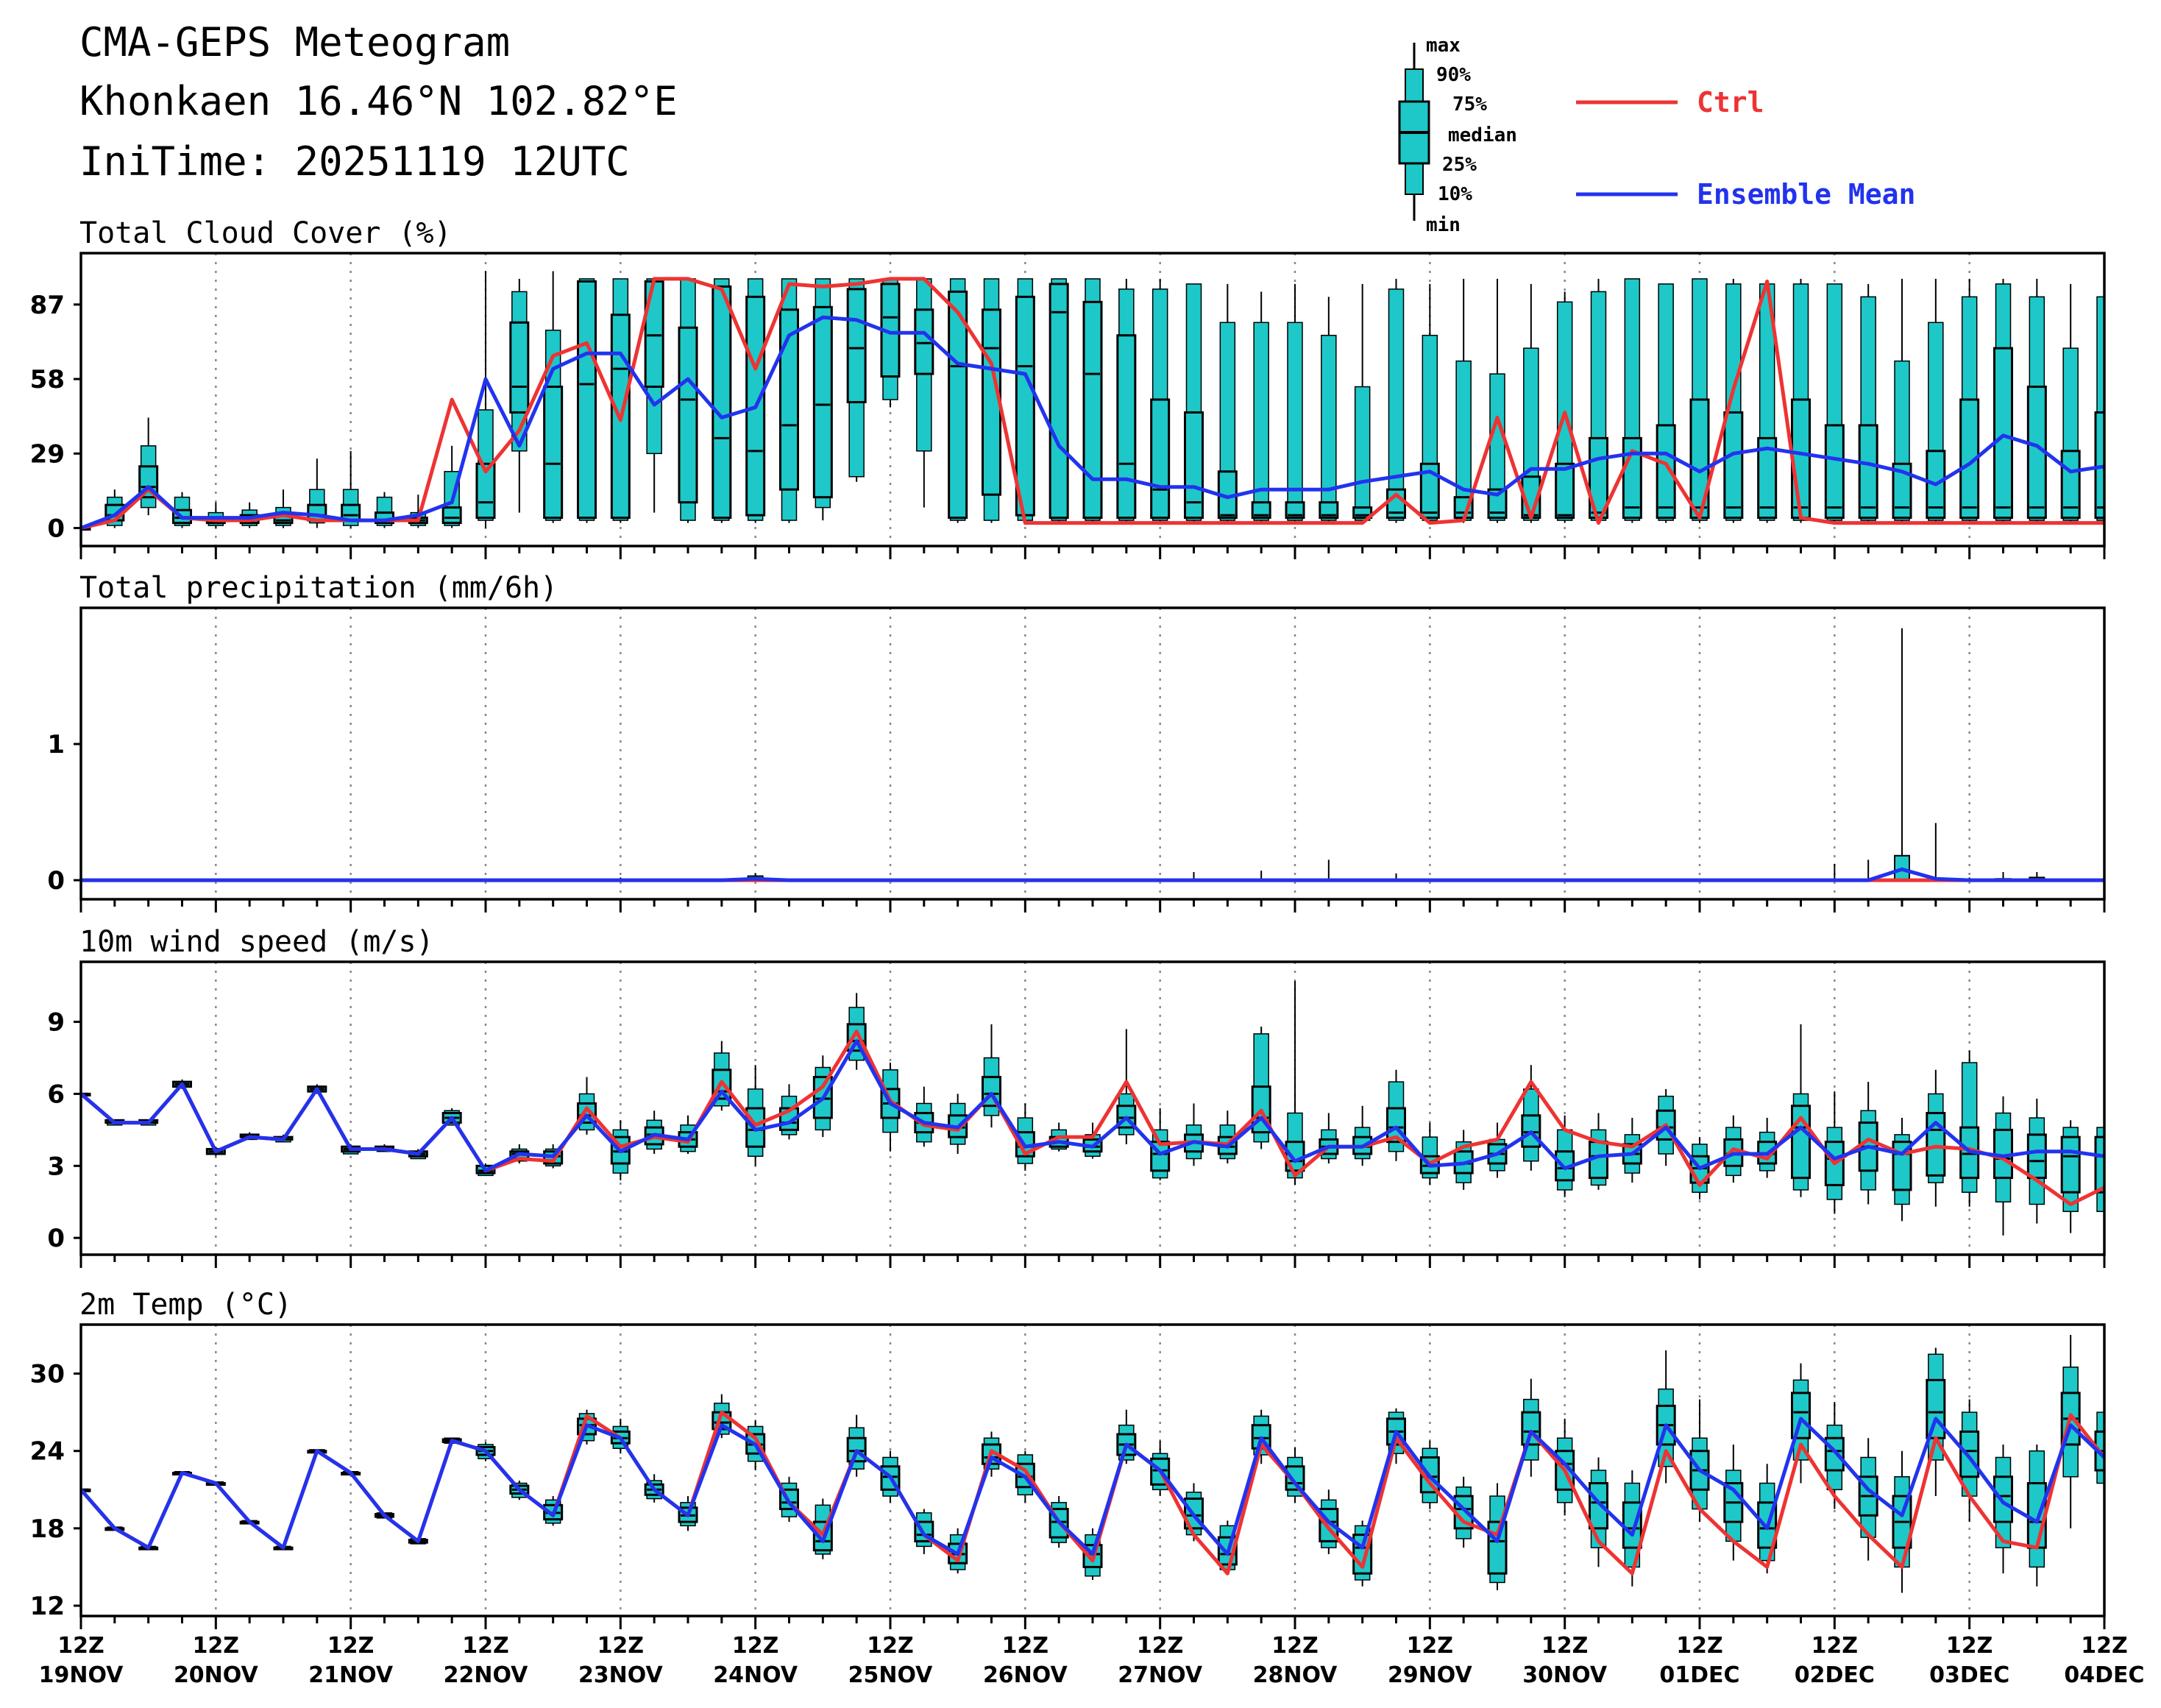 The height and width of the screenshot is (1708, 2161). I want to click on y-tick-label: 12, so click(47, 1606).